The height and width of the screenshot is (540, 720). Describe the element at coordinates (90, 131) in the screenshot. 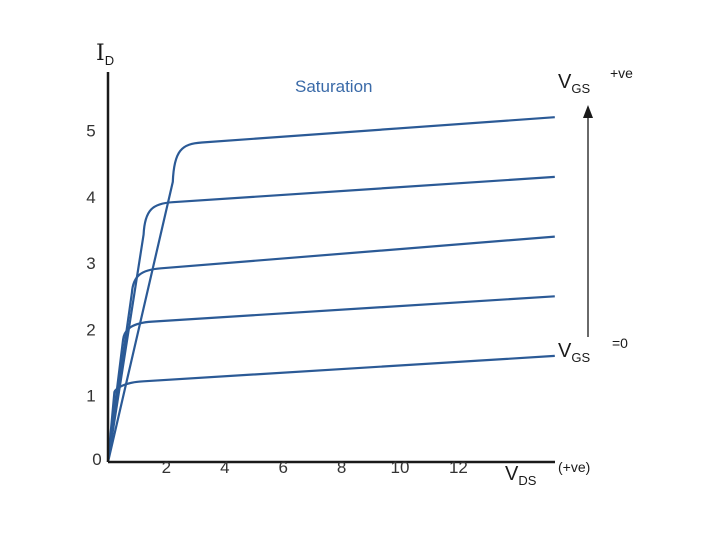

I see `y-tick-label: 5` at that location.